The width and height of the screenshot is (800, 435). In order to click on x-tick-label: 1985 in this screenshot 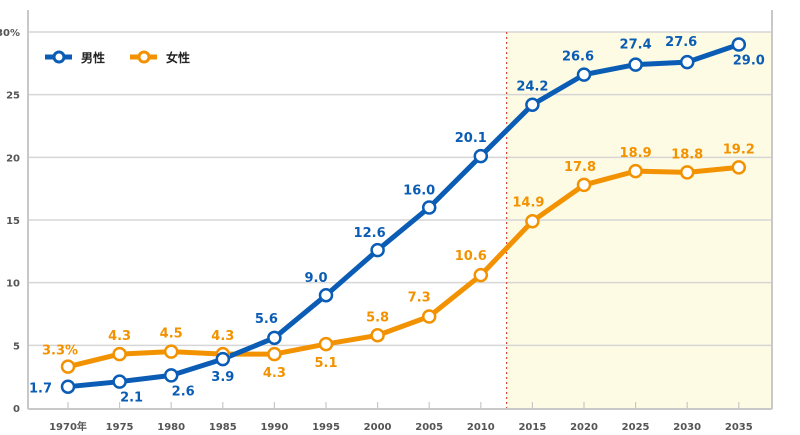, I will do `click(223, 427)`.